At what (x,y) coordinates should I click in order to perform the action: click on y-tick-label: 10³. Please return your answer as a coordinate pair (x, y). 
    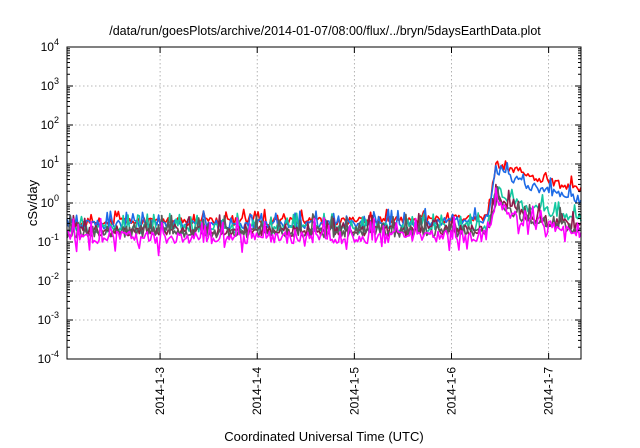
    Looking at the image, I should click on (50, 84).